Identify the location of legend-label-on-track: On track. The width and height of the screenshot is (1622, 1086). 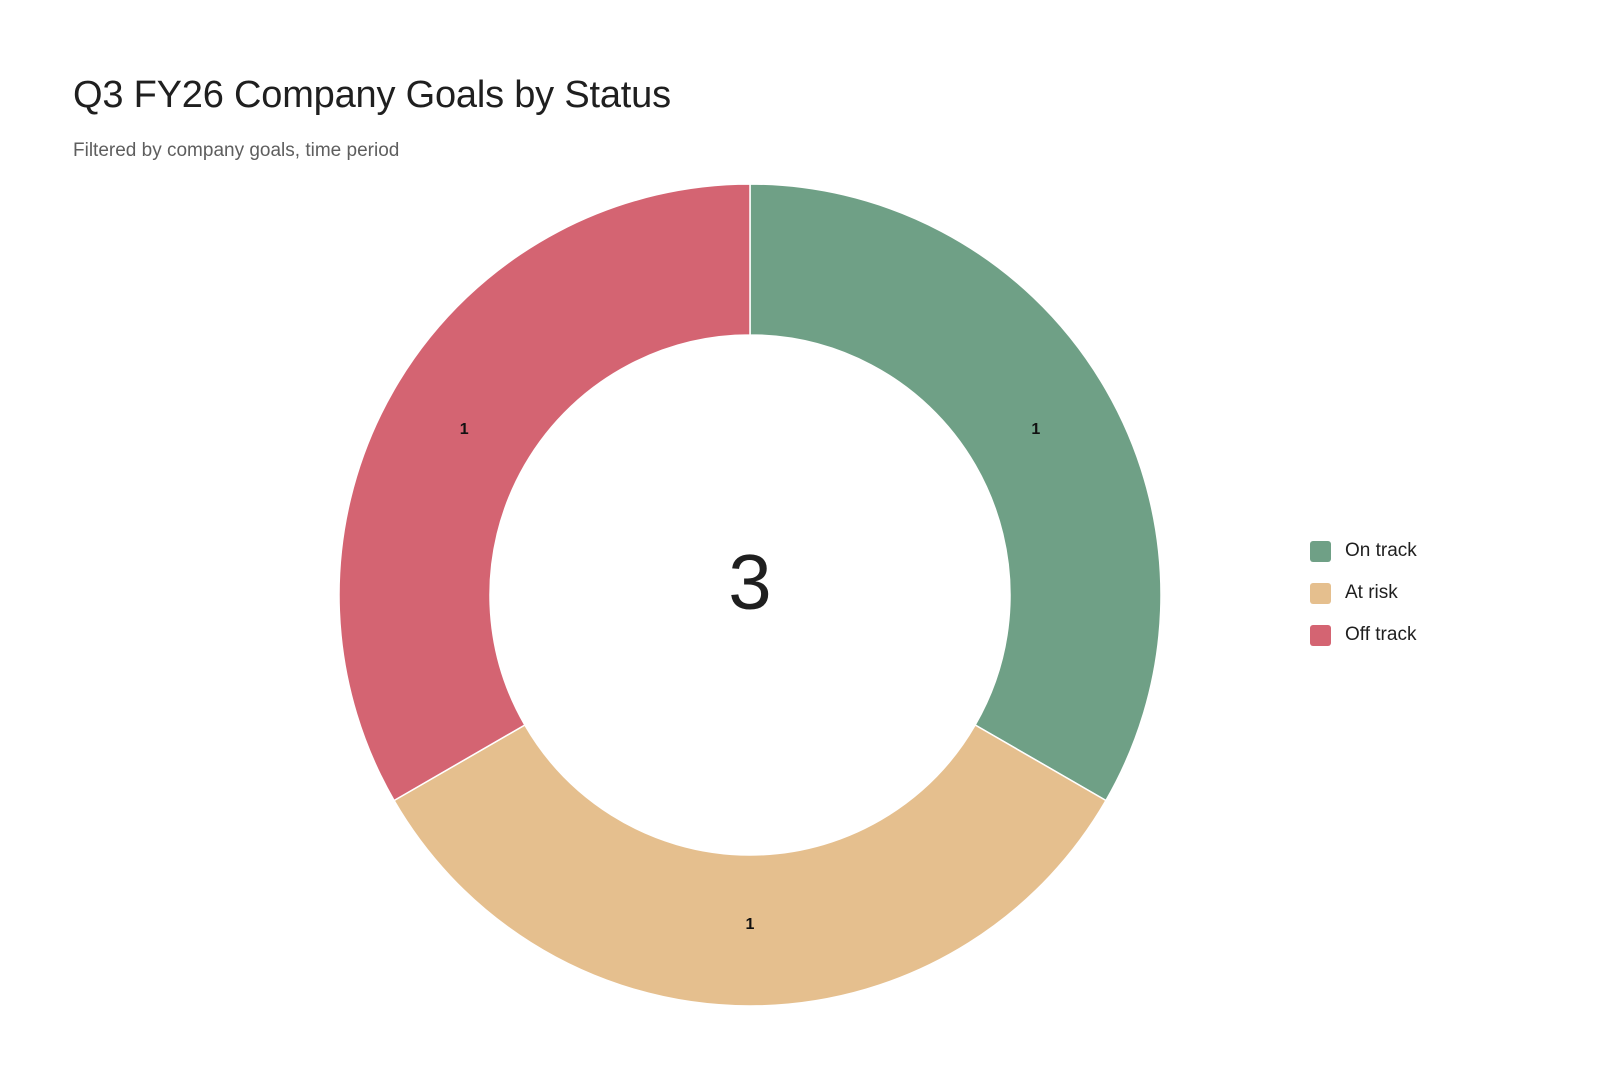
(1381, 550).